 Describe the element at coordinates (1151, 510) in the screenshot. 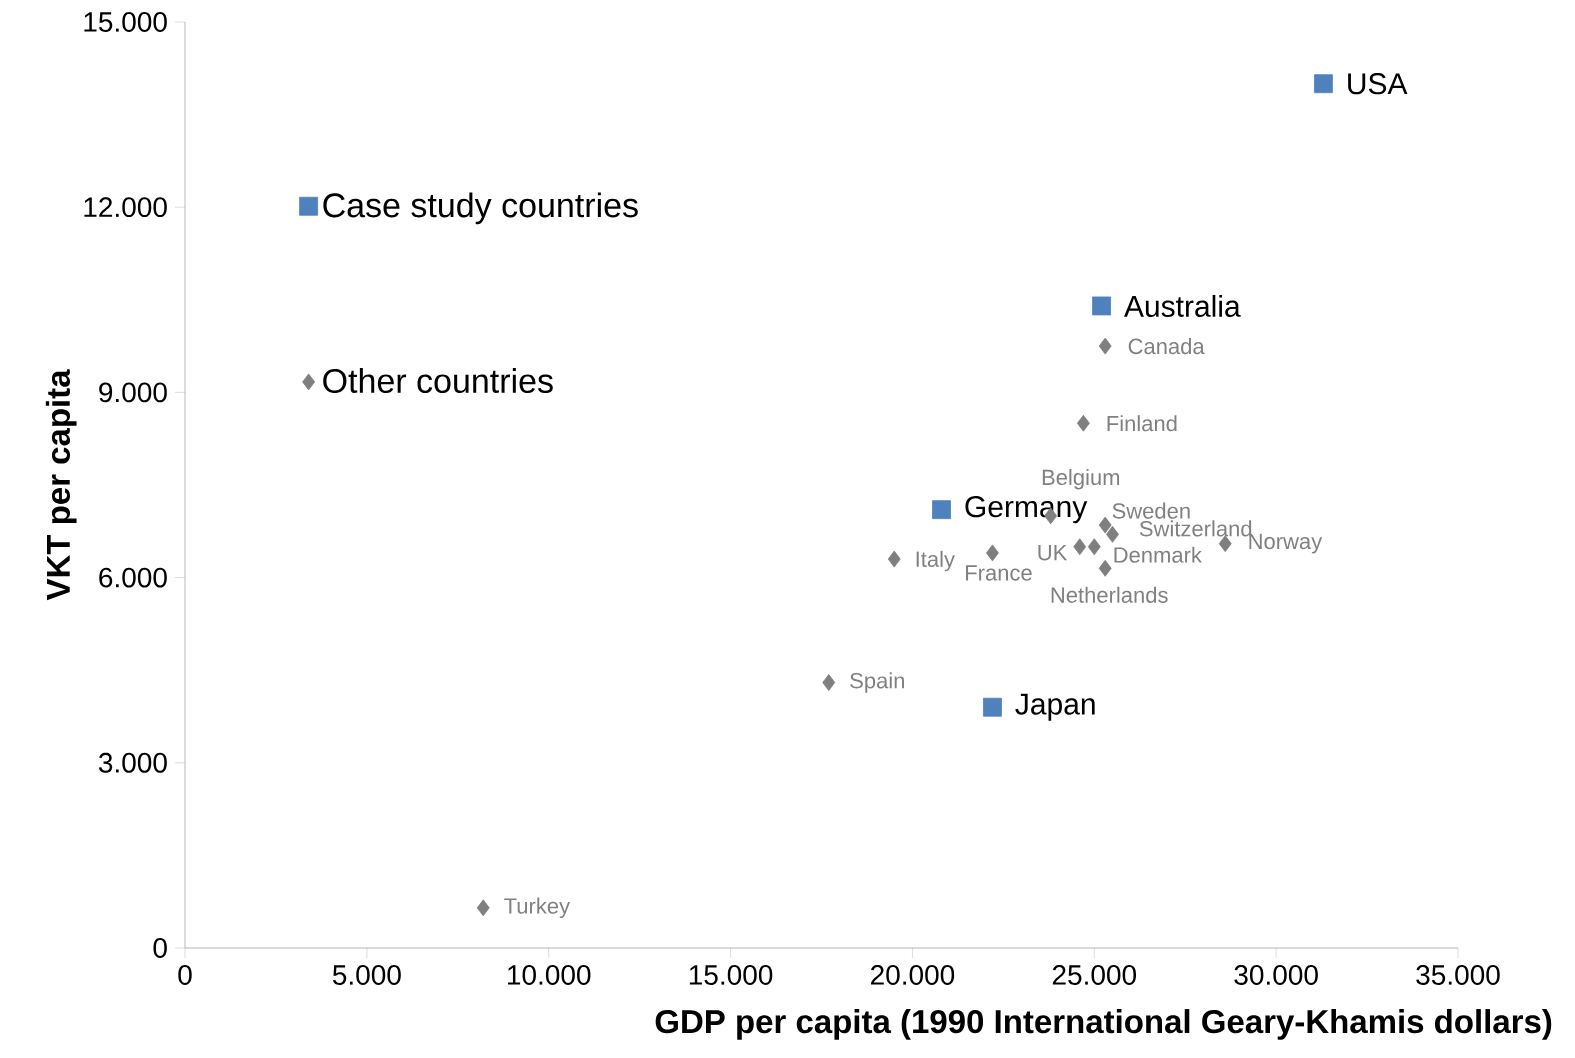

I see `annotation: Sweden` at that location.